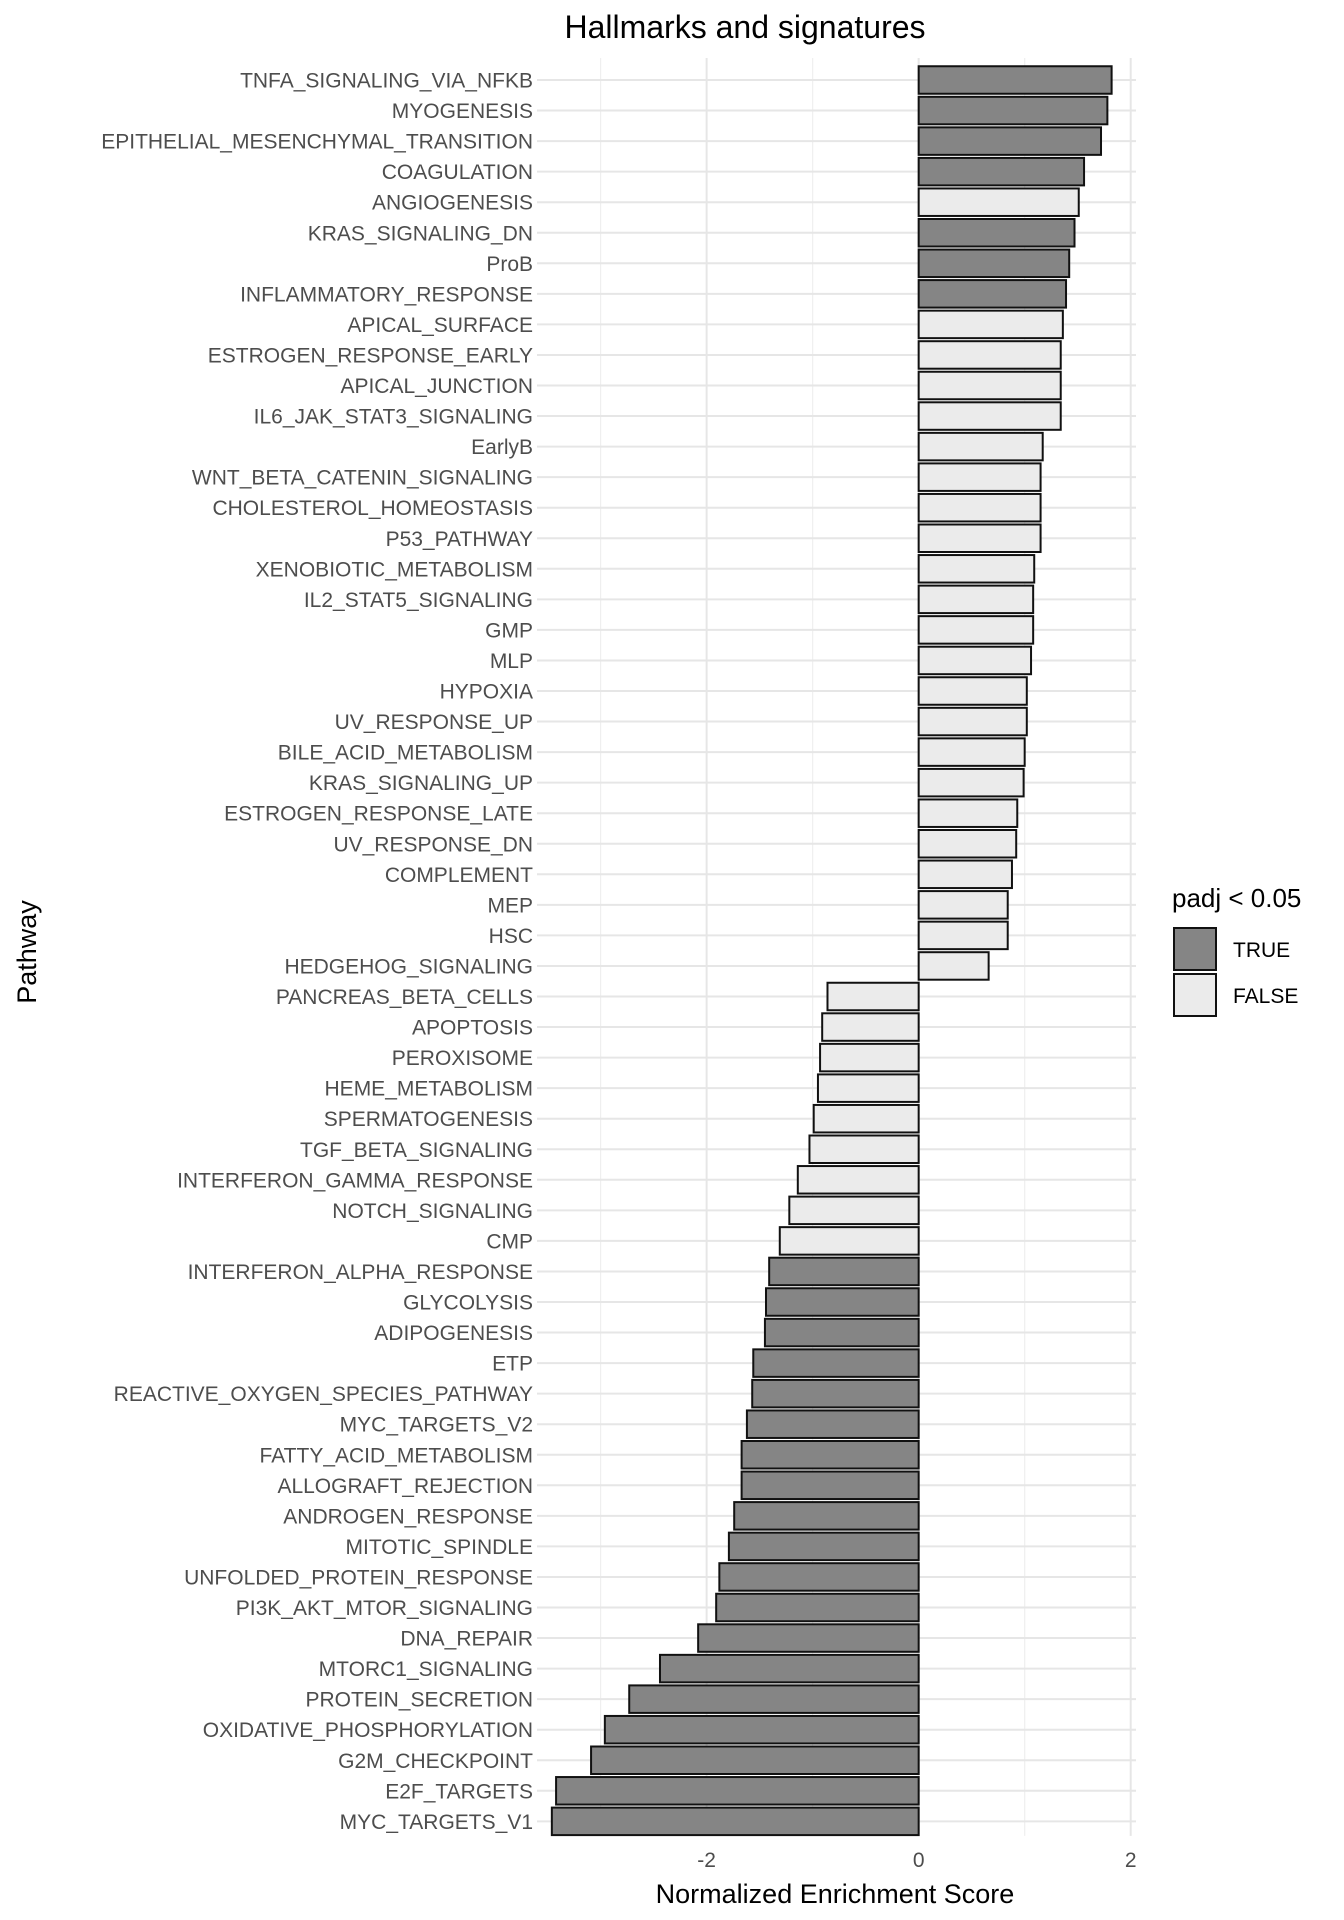  What do you see at coordinates (468, 1303) in the screenshot?
I see `y-tick-label: GLYCOLYSIS` at bounding box center [468, 1303].